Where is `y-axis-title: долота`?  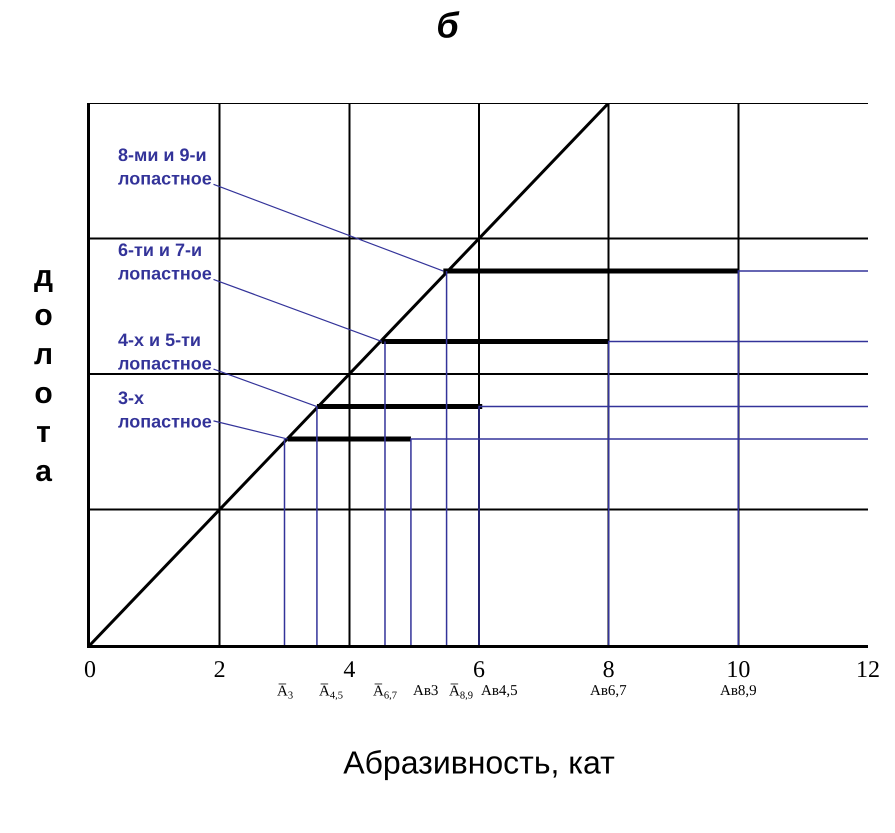 y-axis-title: долота is located at coordinates (44, 374).